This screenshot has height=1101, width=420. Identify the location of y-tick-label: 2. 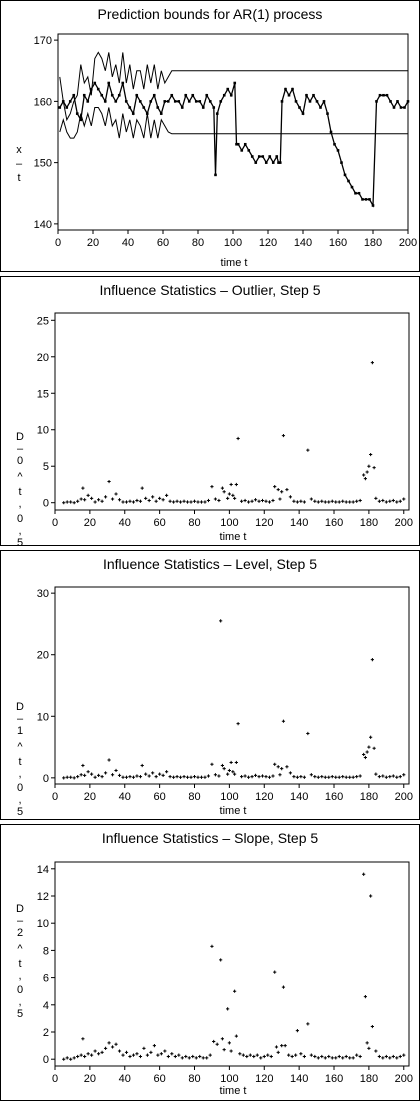
(46, 1033).